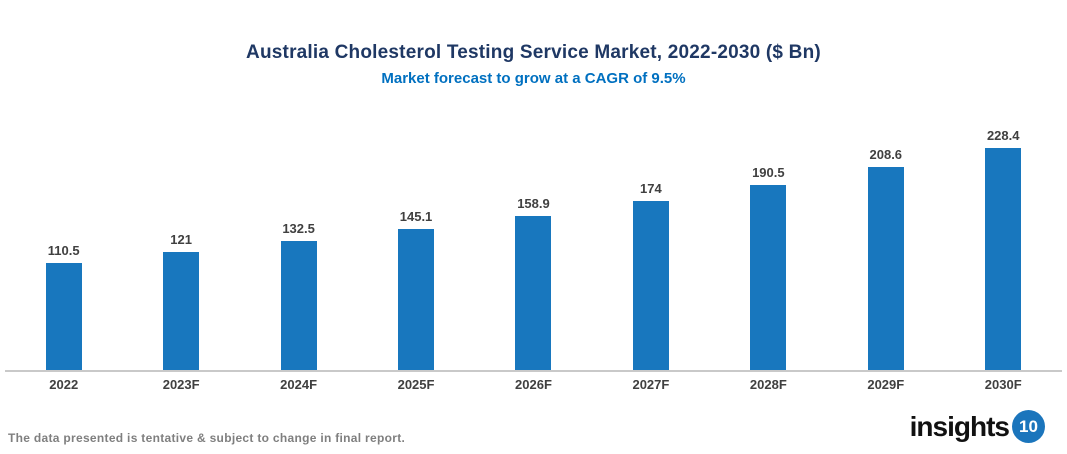 This screenshot has width=1067, height=454. What do you see at coordinates (181, 311) in the screenshot?
I see `bar-2023f` at bounding box center [181, 311].